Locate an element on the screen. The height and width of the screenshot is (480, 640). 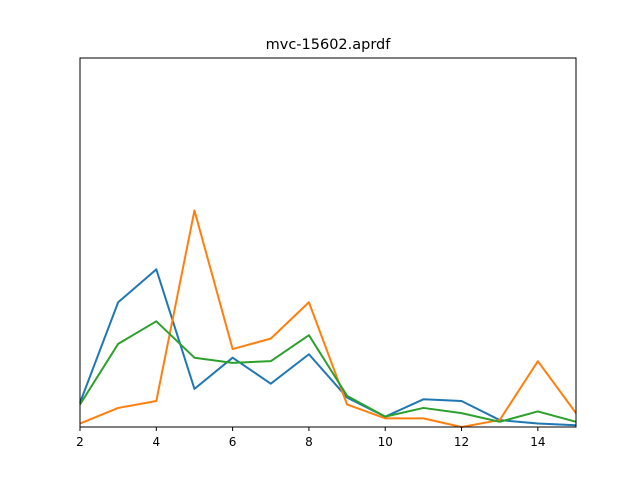
x-tick-label: 12 is located at coordinates (461, 442).